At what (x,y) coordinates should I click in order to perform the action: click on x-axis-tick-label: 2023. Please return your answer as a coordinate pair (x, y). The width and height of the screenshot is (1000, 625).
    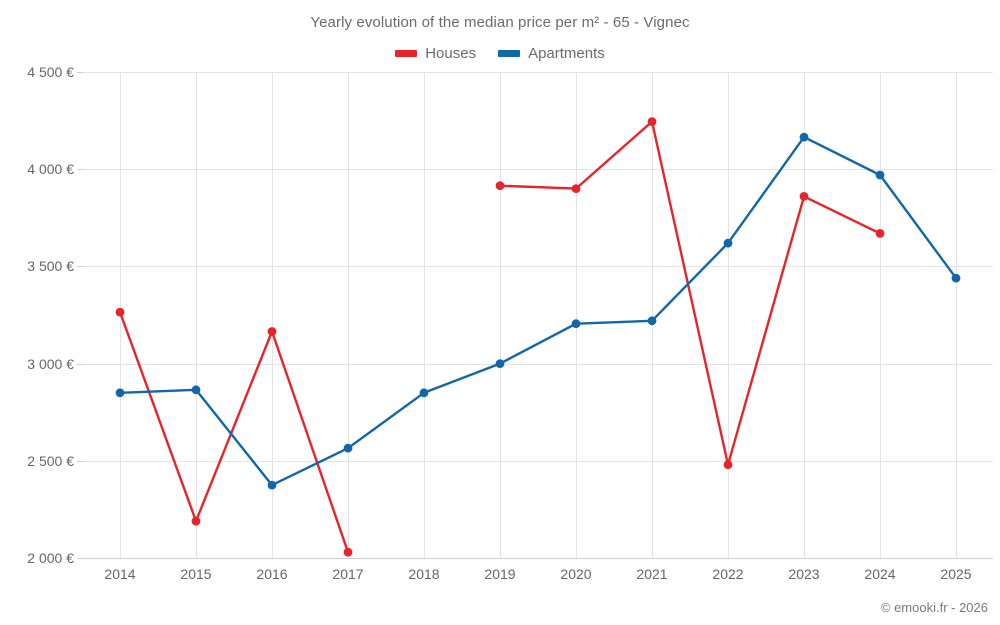
    Looking at the image, I should click on (804, 574).